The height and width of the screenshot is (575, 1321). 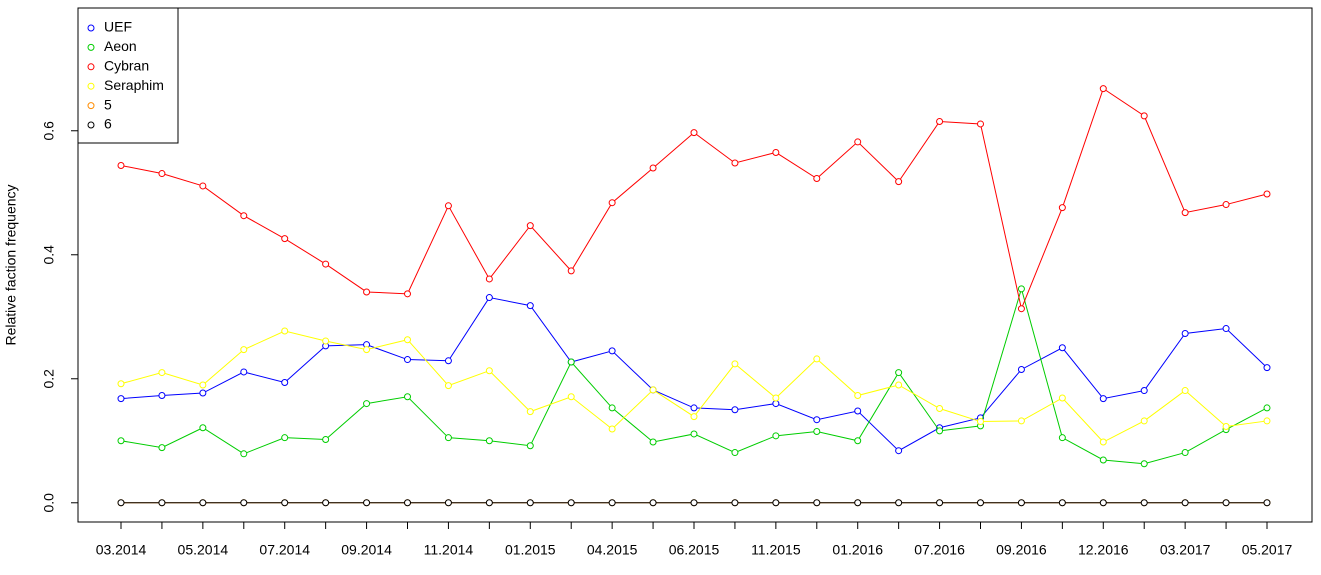 I want to click on y-tick-label: 0.4, so click(x=49, y=255).